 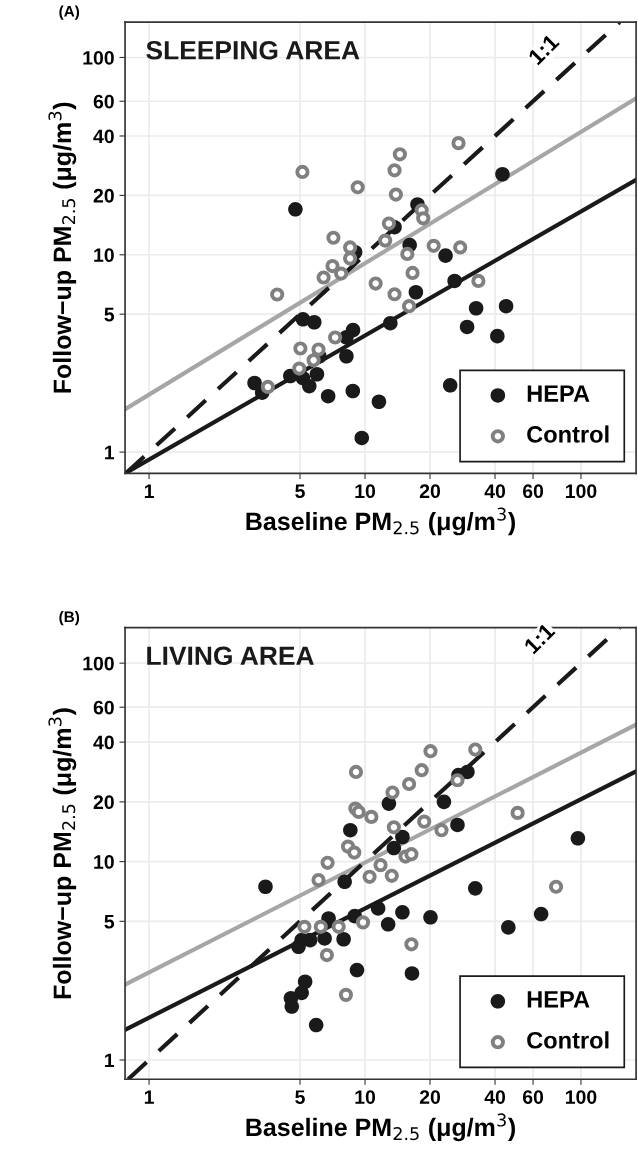 What do you see at coordinates (69, 618) in the screenshot?
I see `chart-title: (B)` at bounding box center [69, 618].